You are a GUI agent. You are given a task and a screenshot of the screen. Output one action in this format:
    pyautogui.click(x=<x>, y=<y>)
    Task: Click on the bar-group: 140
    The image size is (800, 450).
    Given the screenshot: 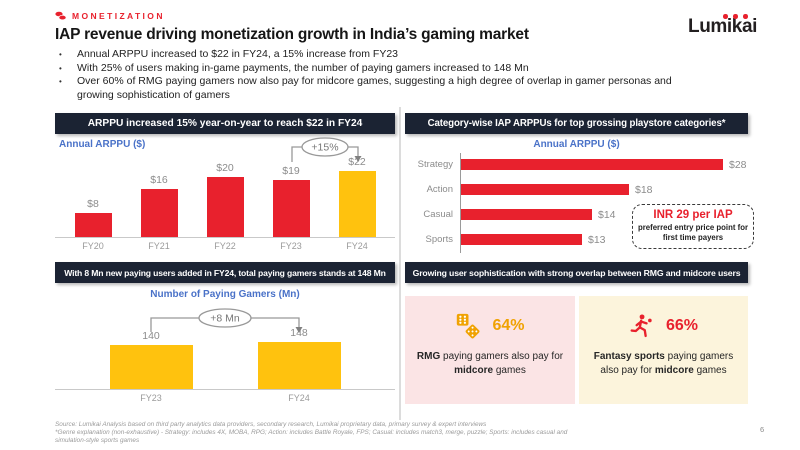 What is the action you would take?
    pyautogui.click(x=151, y=359)
    